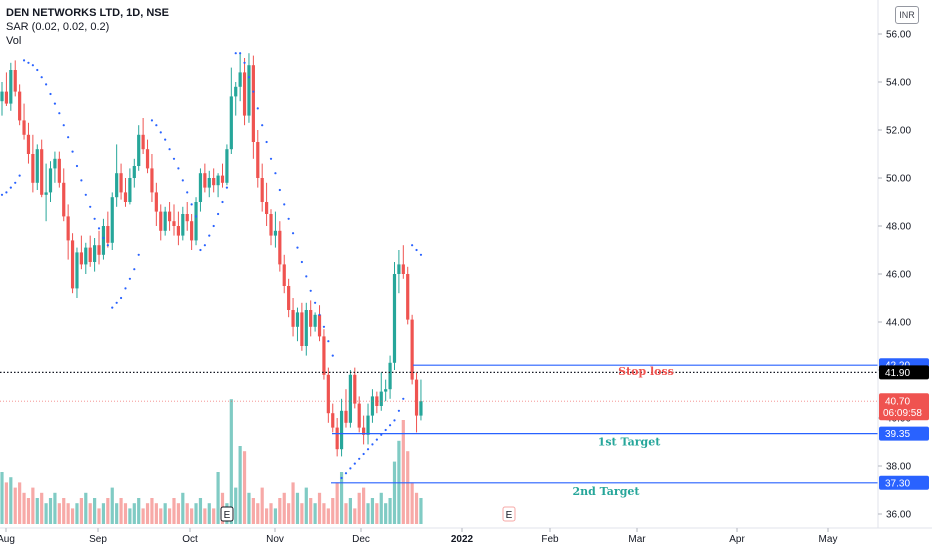 This screenshot has height=550, width=932. What do you see at coordinates (509, 514) in the screenshot?
I see `earnings-marker` at bounding box center [509, 514].